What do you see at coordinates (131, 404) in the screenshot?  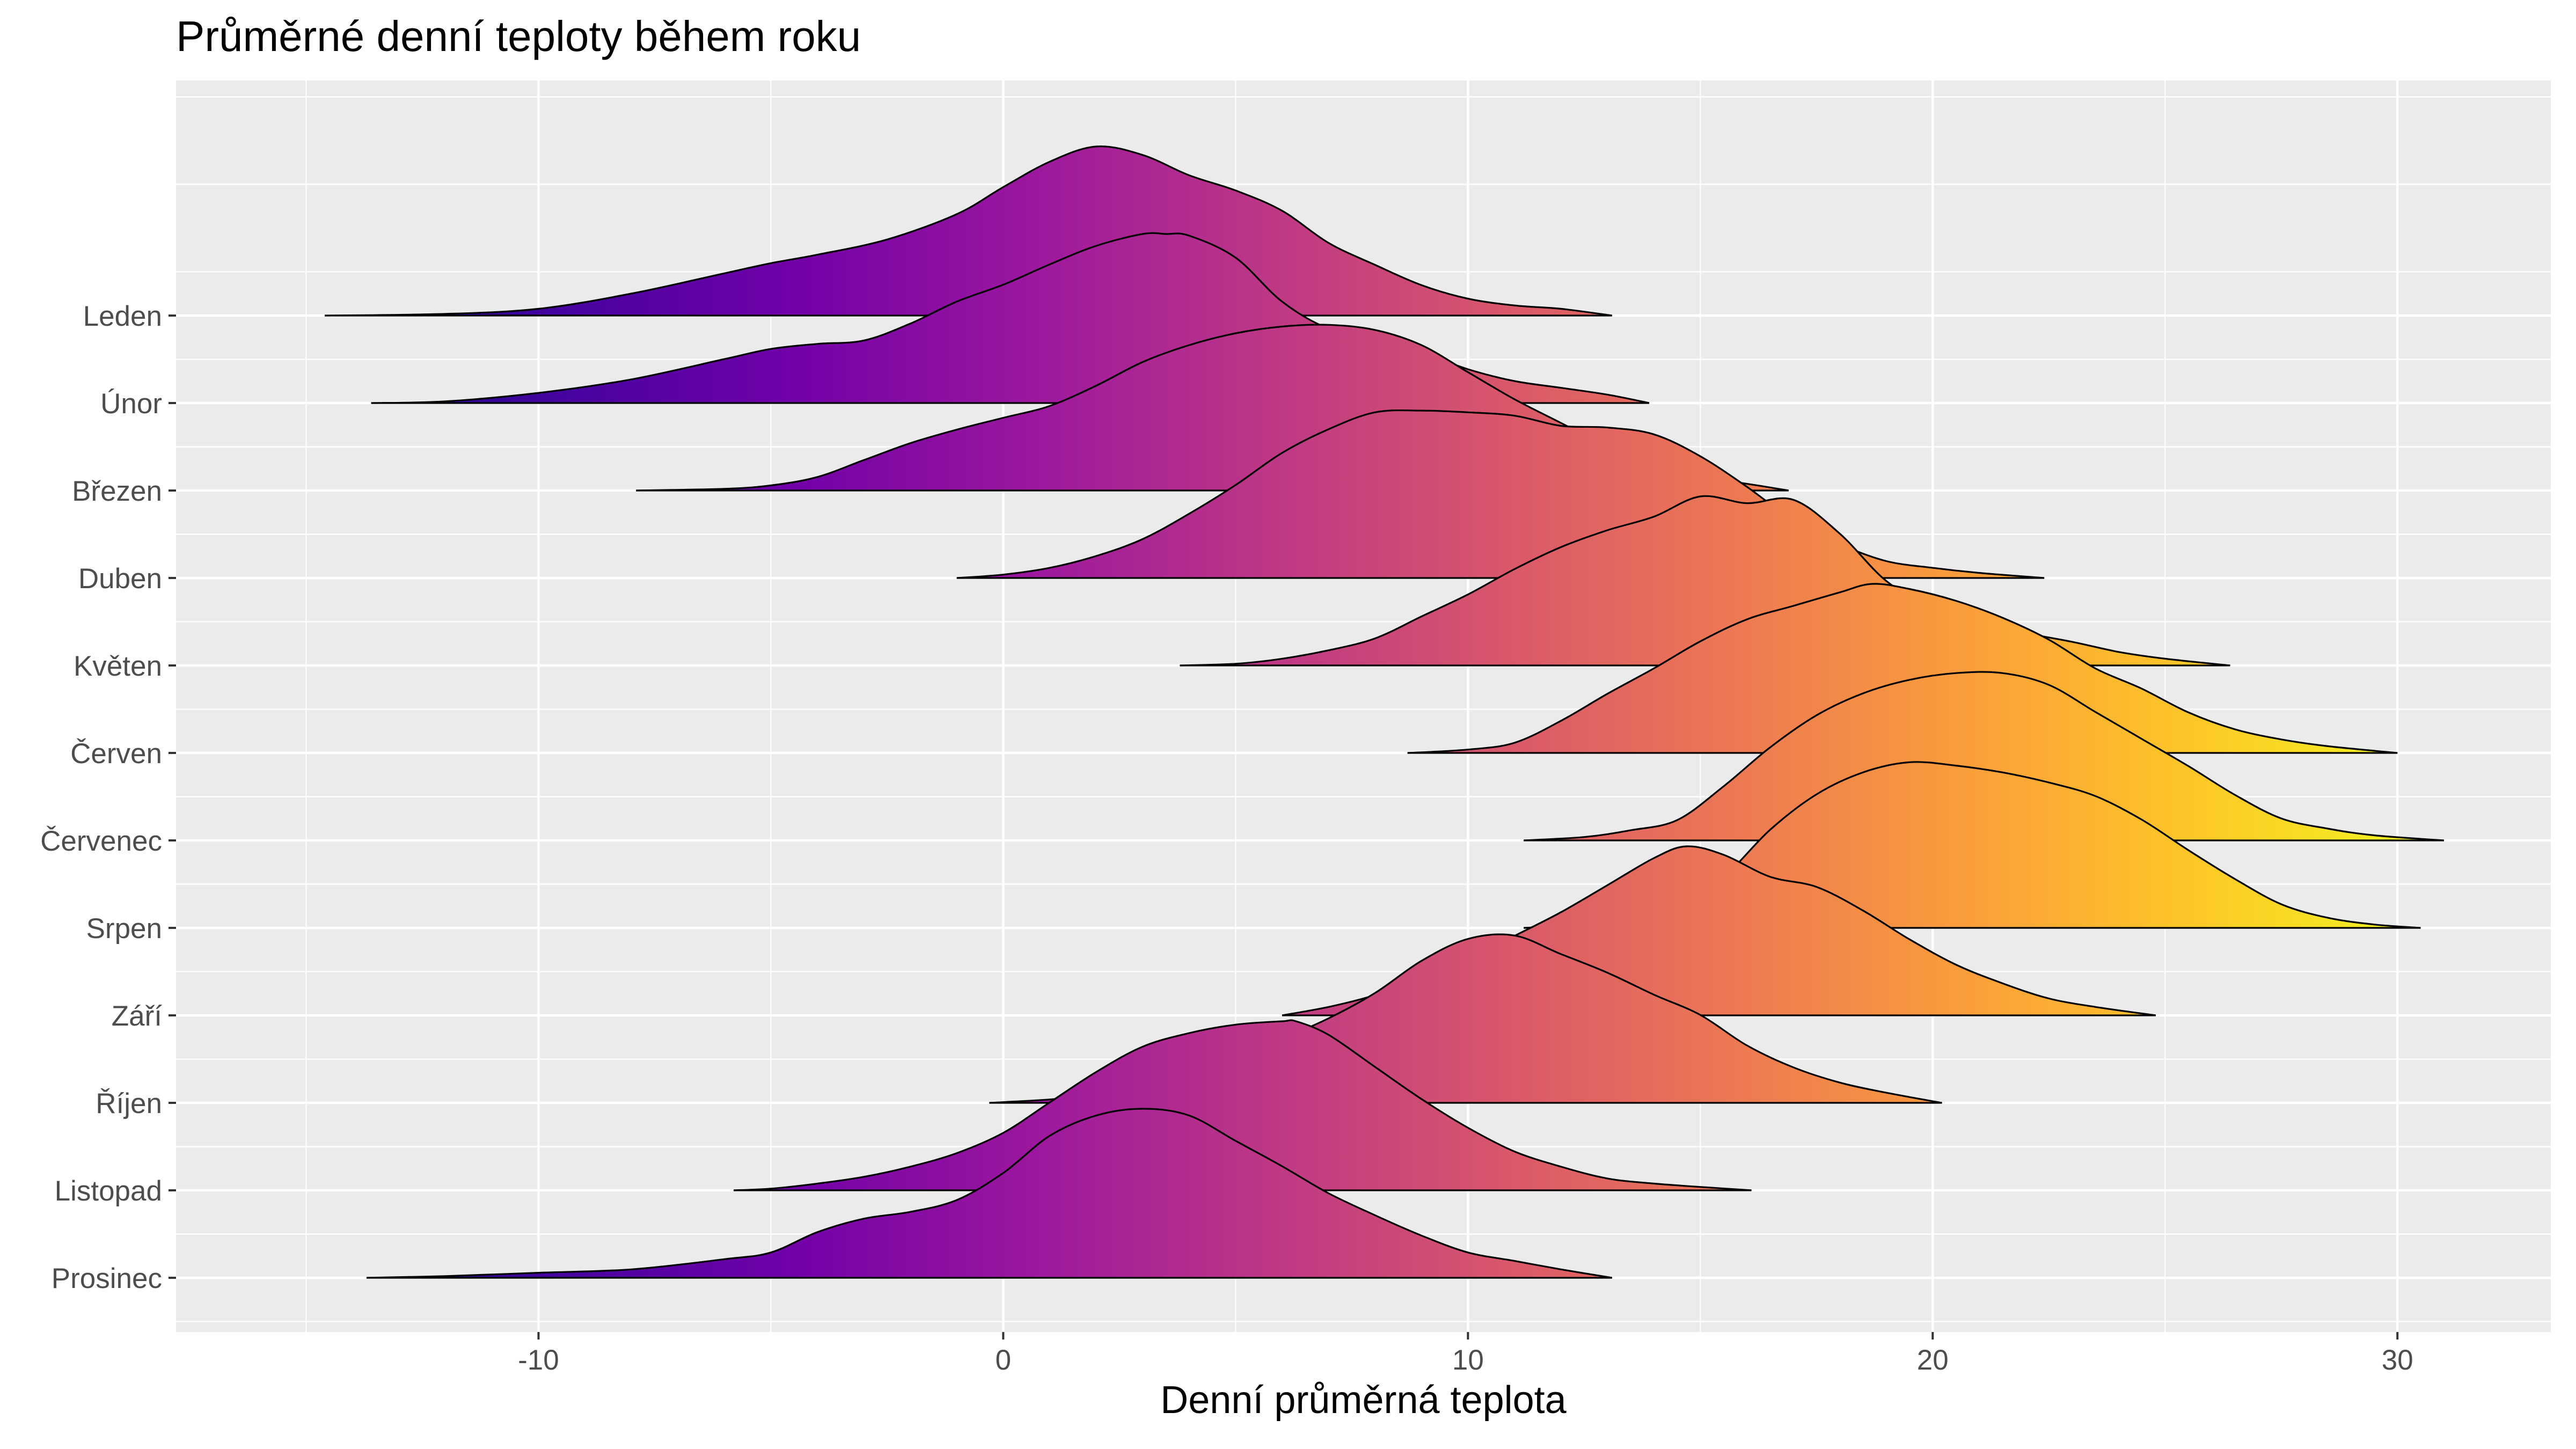 I see `y-tick-label: Únor` at bounding box center [131, 404].